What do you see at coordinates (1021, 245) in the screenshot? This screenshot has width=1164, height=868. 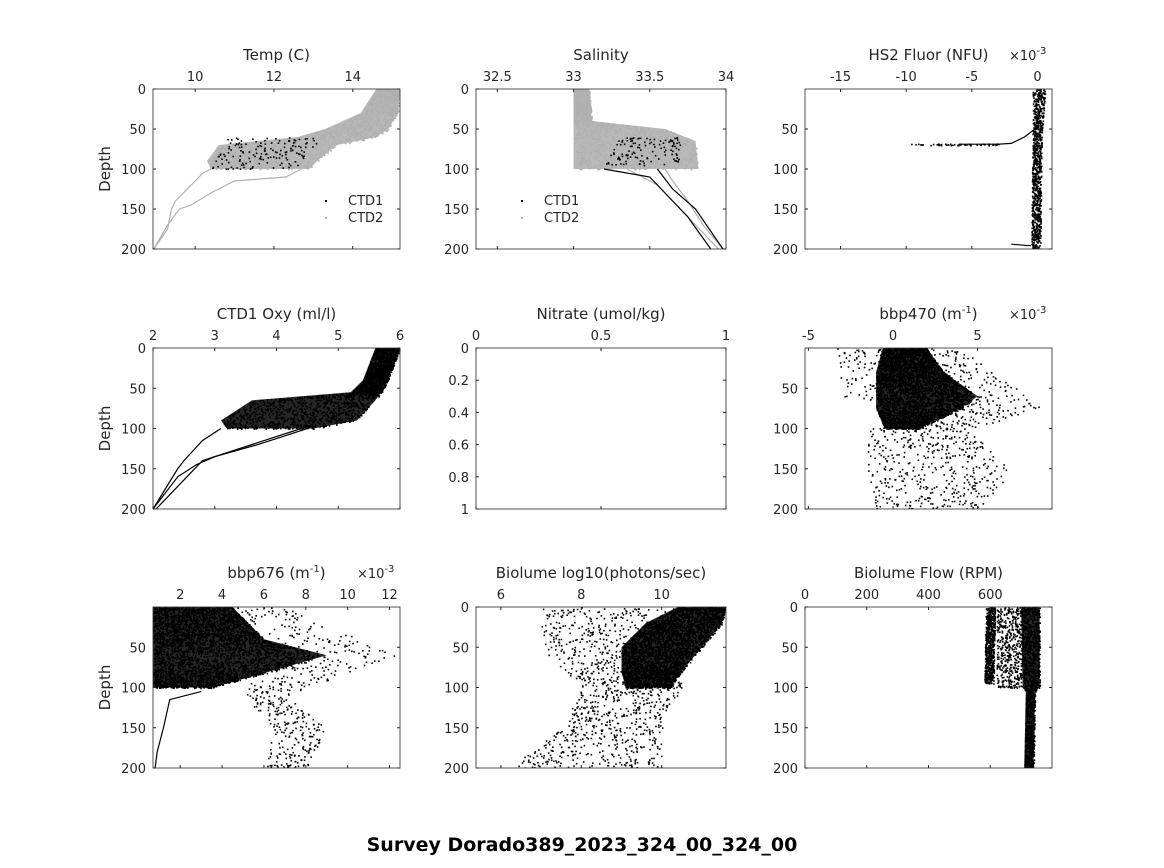 I see `series-line-HS2` at bounding box center [1021, 245].